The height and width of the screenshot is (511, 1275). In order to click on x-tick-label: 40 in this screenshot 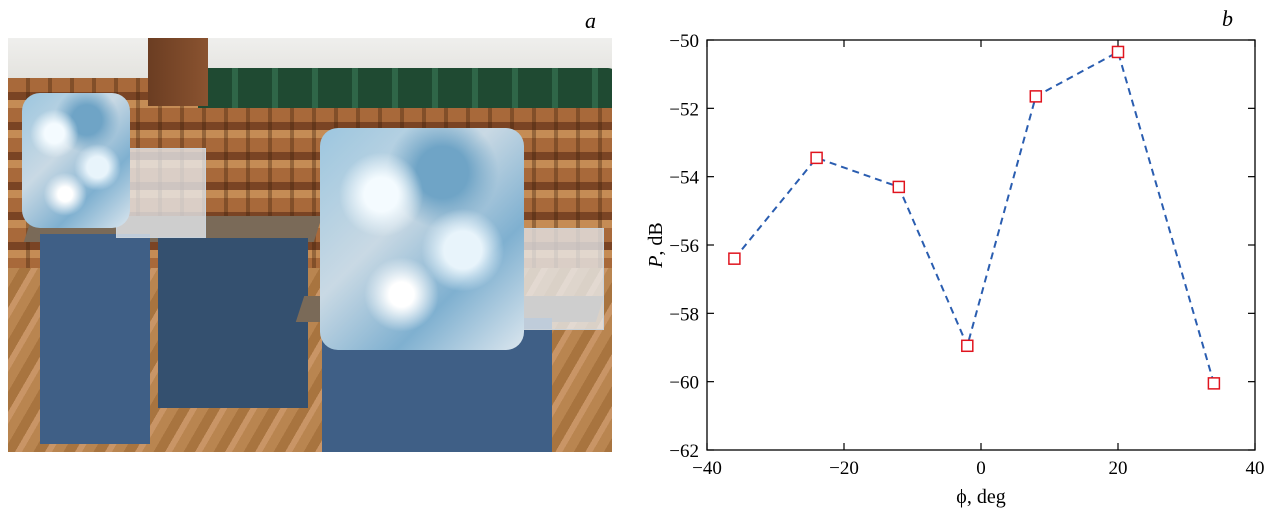, I will do `click(1255, 468)`.